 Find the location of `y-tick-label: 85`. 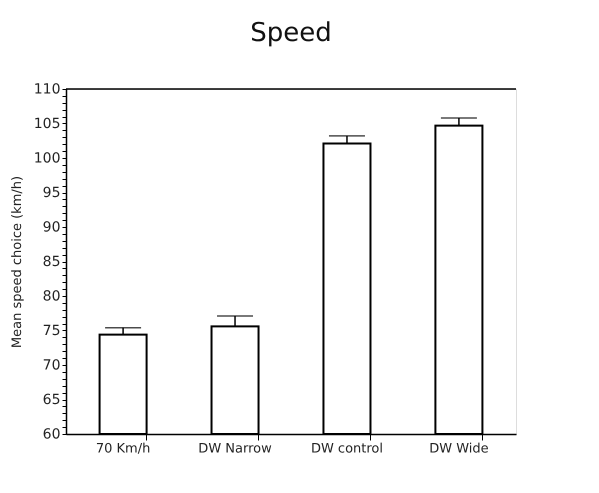

y-tick-label: 85 is located at coordinates (51, 262).